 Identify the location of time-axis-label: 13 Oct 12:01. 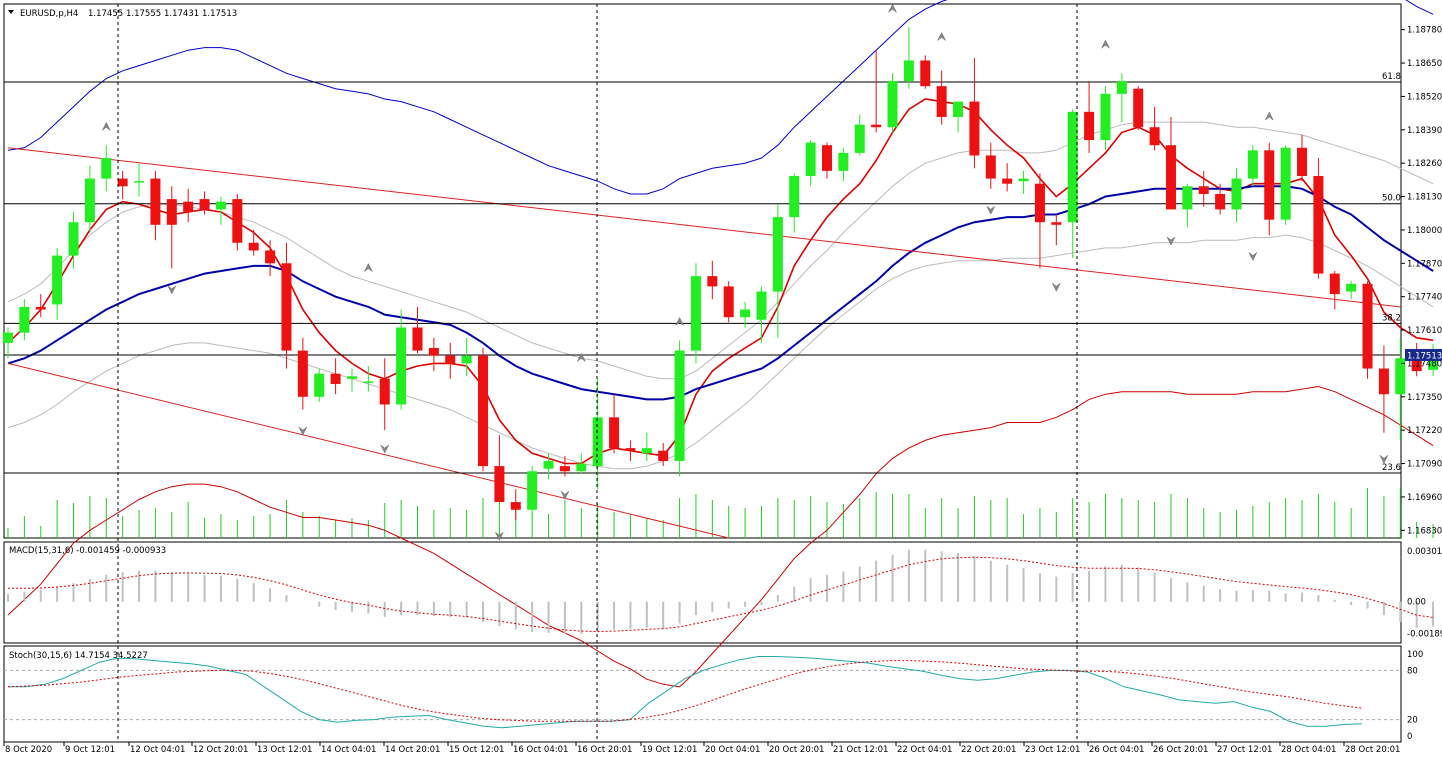
(284, 750).